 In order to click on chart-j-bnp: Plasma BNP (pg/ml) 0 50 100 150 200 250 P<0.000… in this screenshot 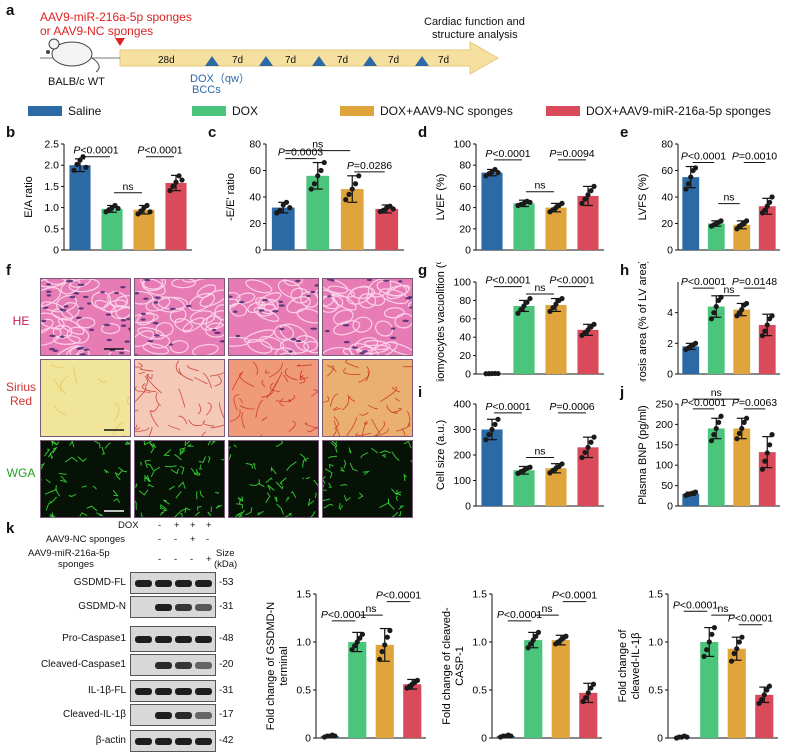, I will do `click(708, 450)`.